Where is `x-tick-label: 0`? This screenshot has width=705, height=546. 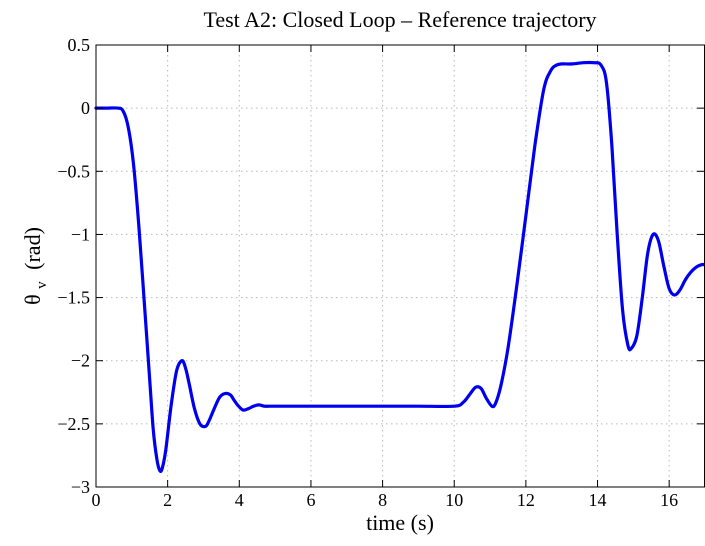 x-tick-label: 0 is located at coordinates (96, 500).